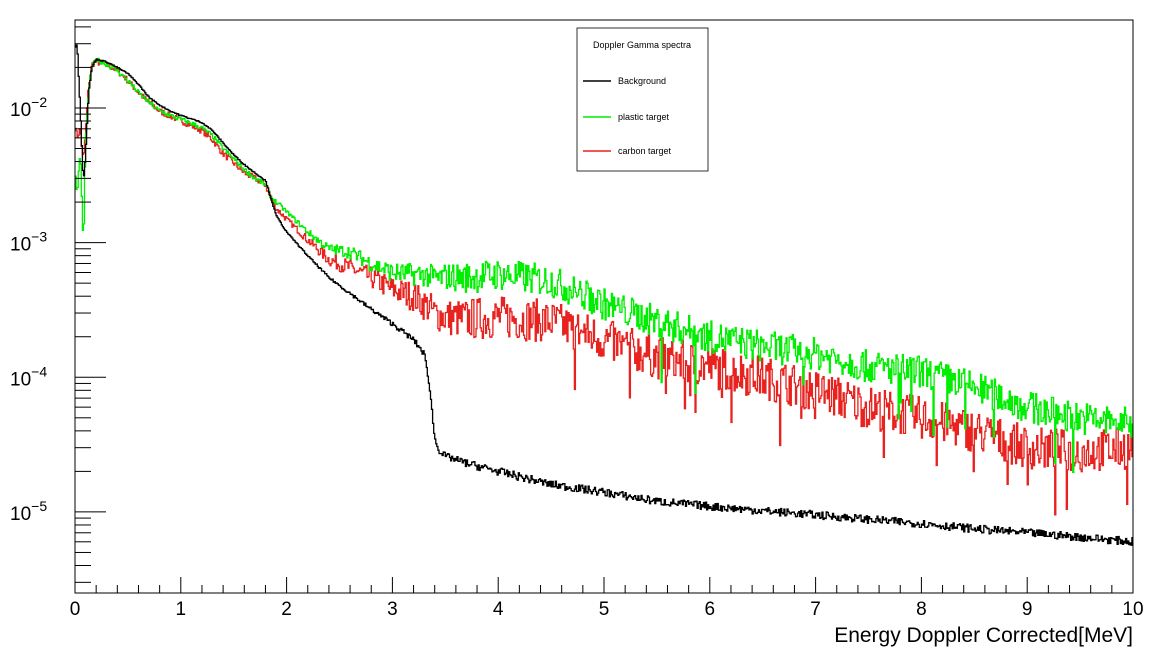  Describe the element at coordinates (392, 609) in the screenshot. I see `x-tick-label: 3` at that location.